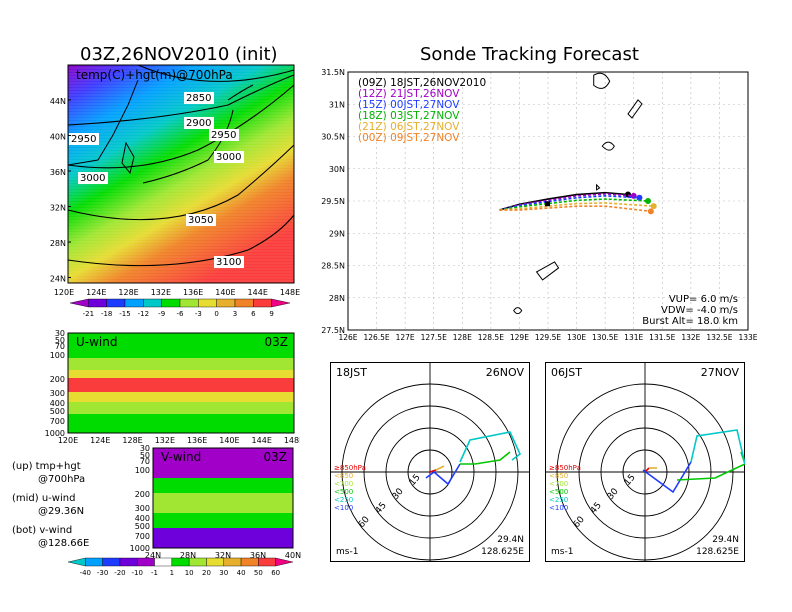 This screenshot has height=612, width=792. I want to click on x-tick-label: 126.5E, so click(376, 337).